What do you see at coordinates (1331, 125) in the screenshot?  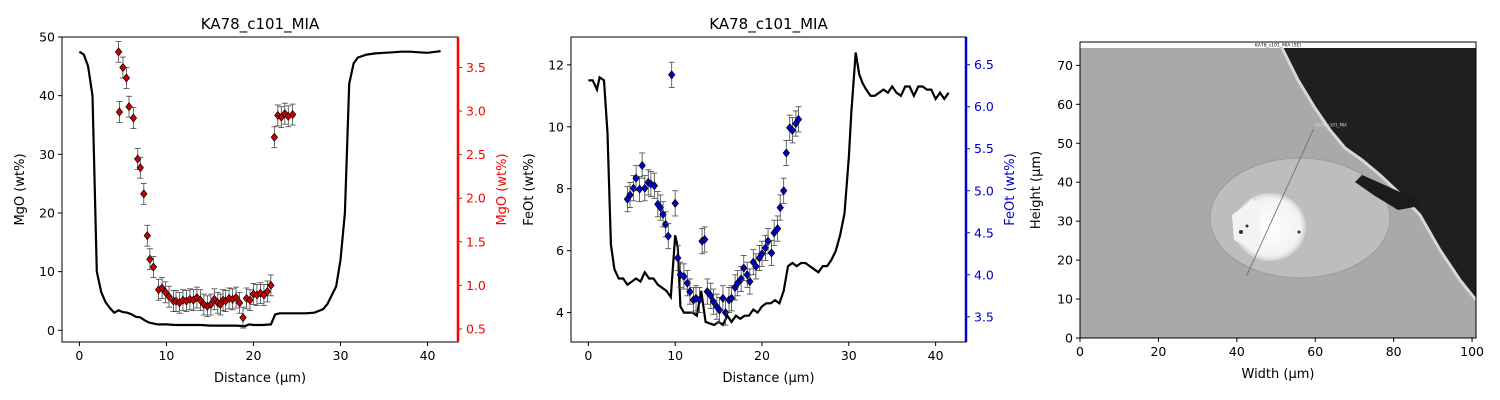 I see `image-annotation: KA78_c101_MIA` at bounding box center [1331, 125].